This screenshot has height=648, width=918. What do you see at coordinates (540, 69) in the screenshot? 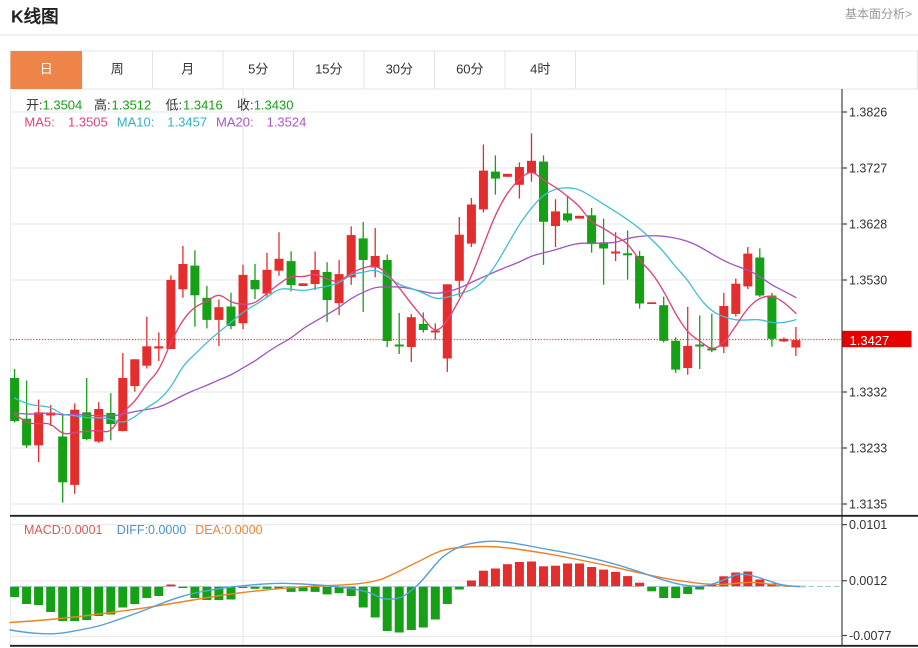
I see `svg-text: 4时` at bounding box center [540, 69].